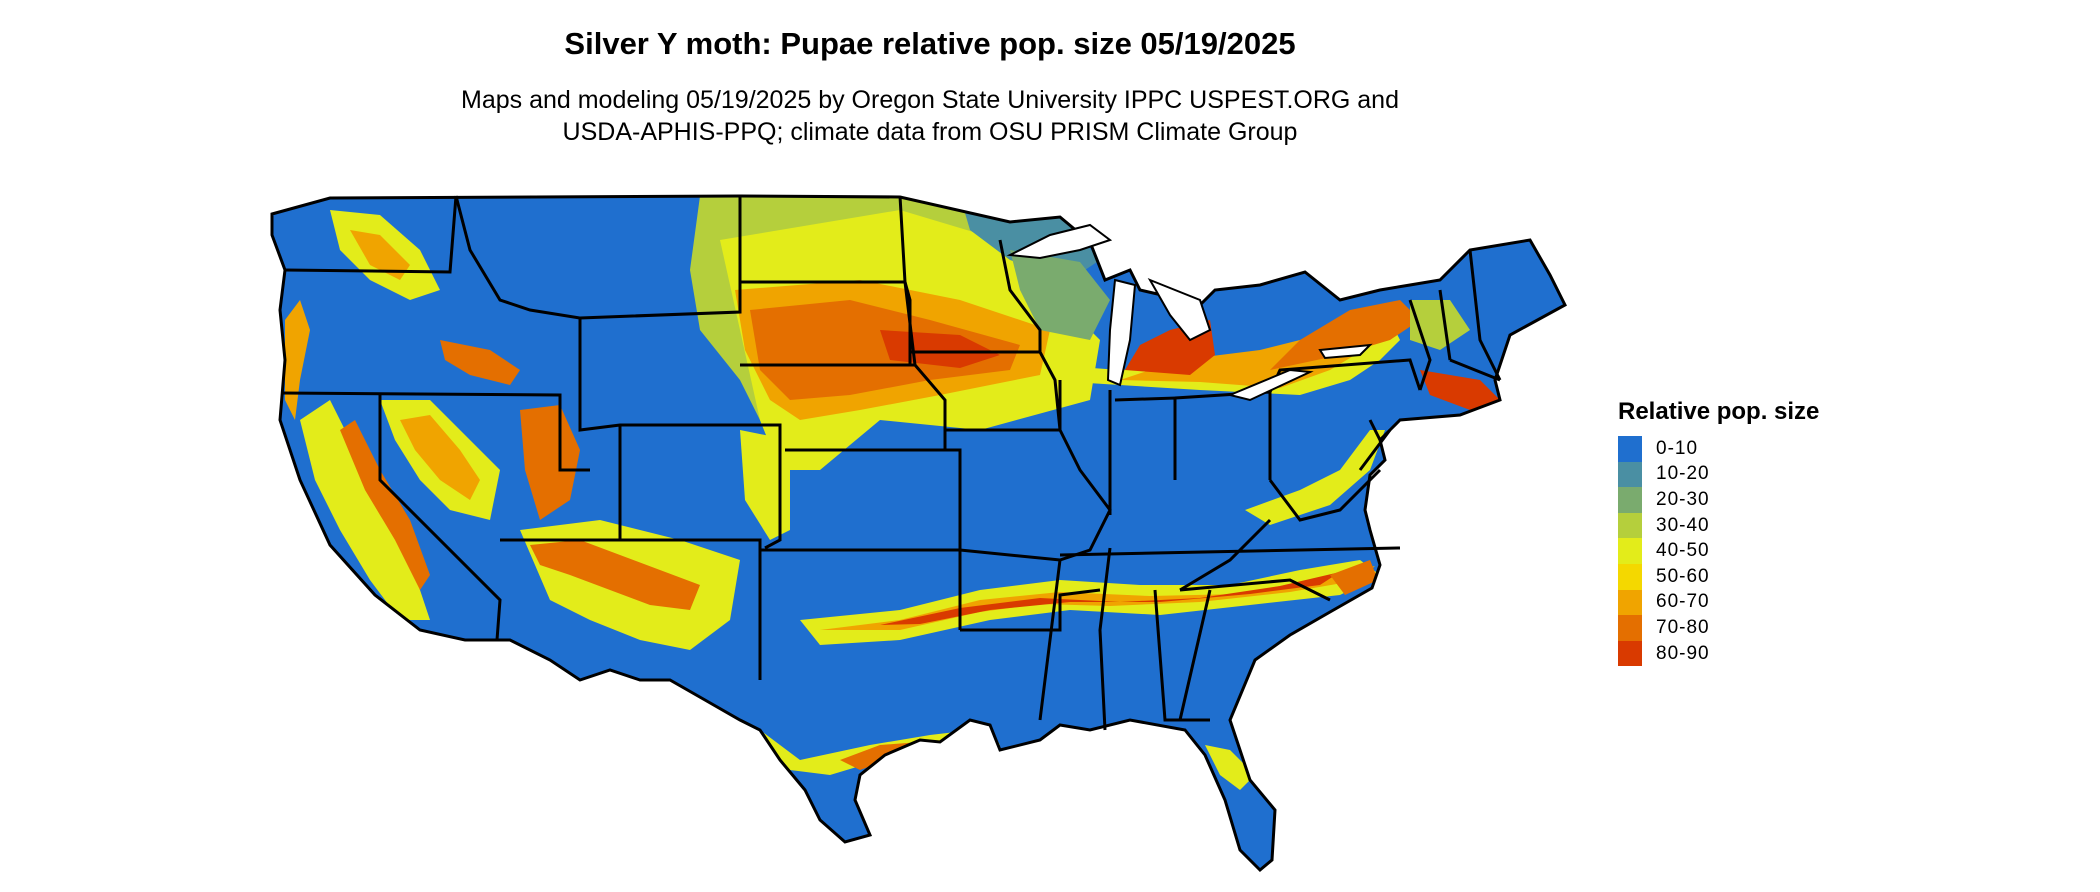 The width and height of the screenshot is (2100, 892). Describe the element at coordinates (885, 350) in the screenshot. I see `region-plains-darkorange` at that location.